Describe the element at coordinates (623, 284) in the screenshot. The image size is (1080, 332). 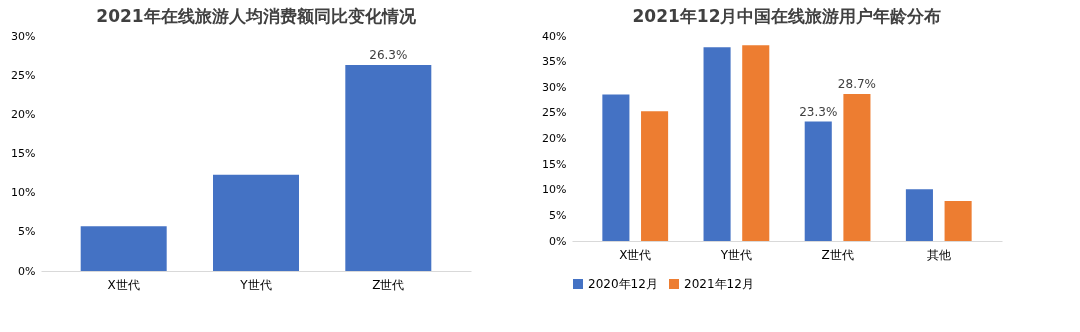
I see `legend-label: 2020年12月` at that location.